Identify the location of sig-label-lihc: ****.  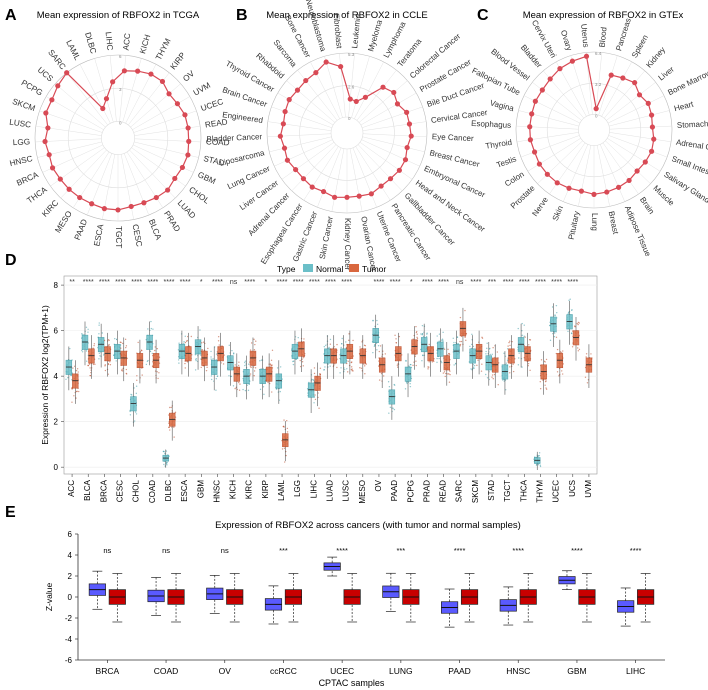
(314, 282).